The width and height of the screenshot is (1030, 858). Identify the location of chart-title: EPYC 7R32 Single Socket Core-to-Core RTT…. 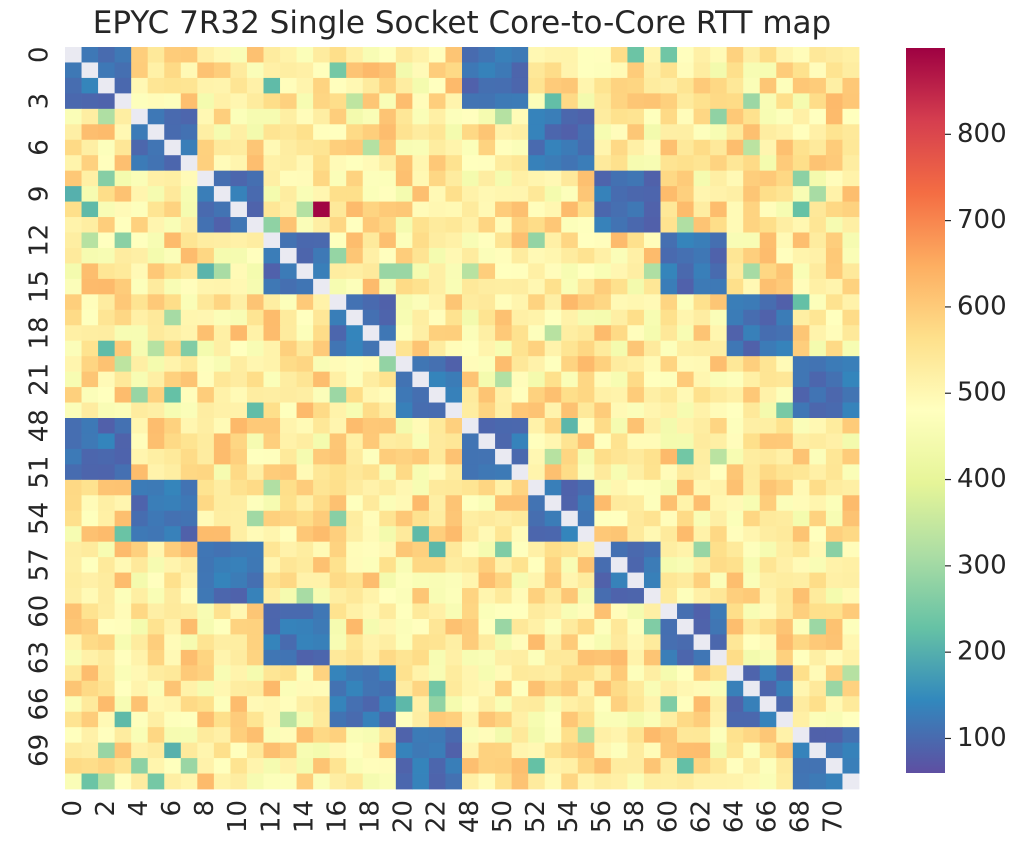
(462, 23).